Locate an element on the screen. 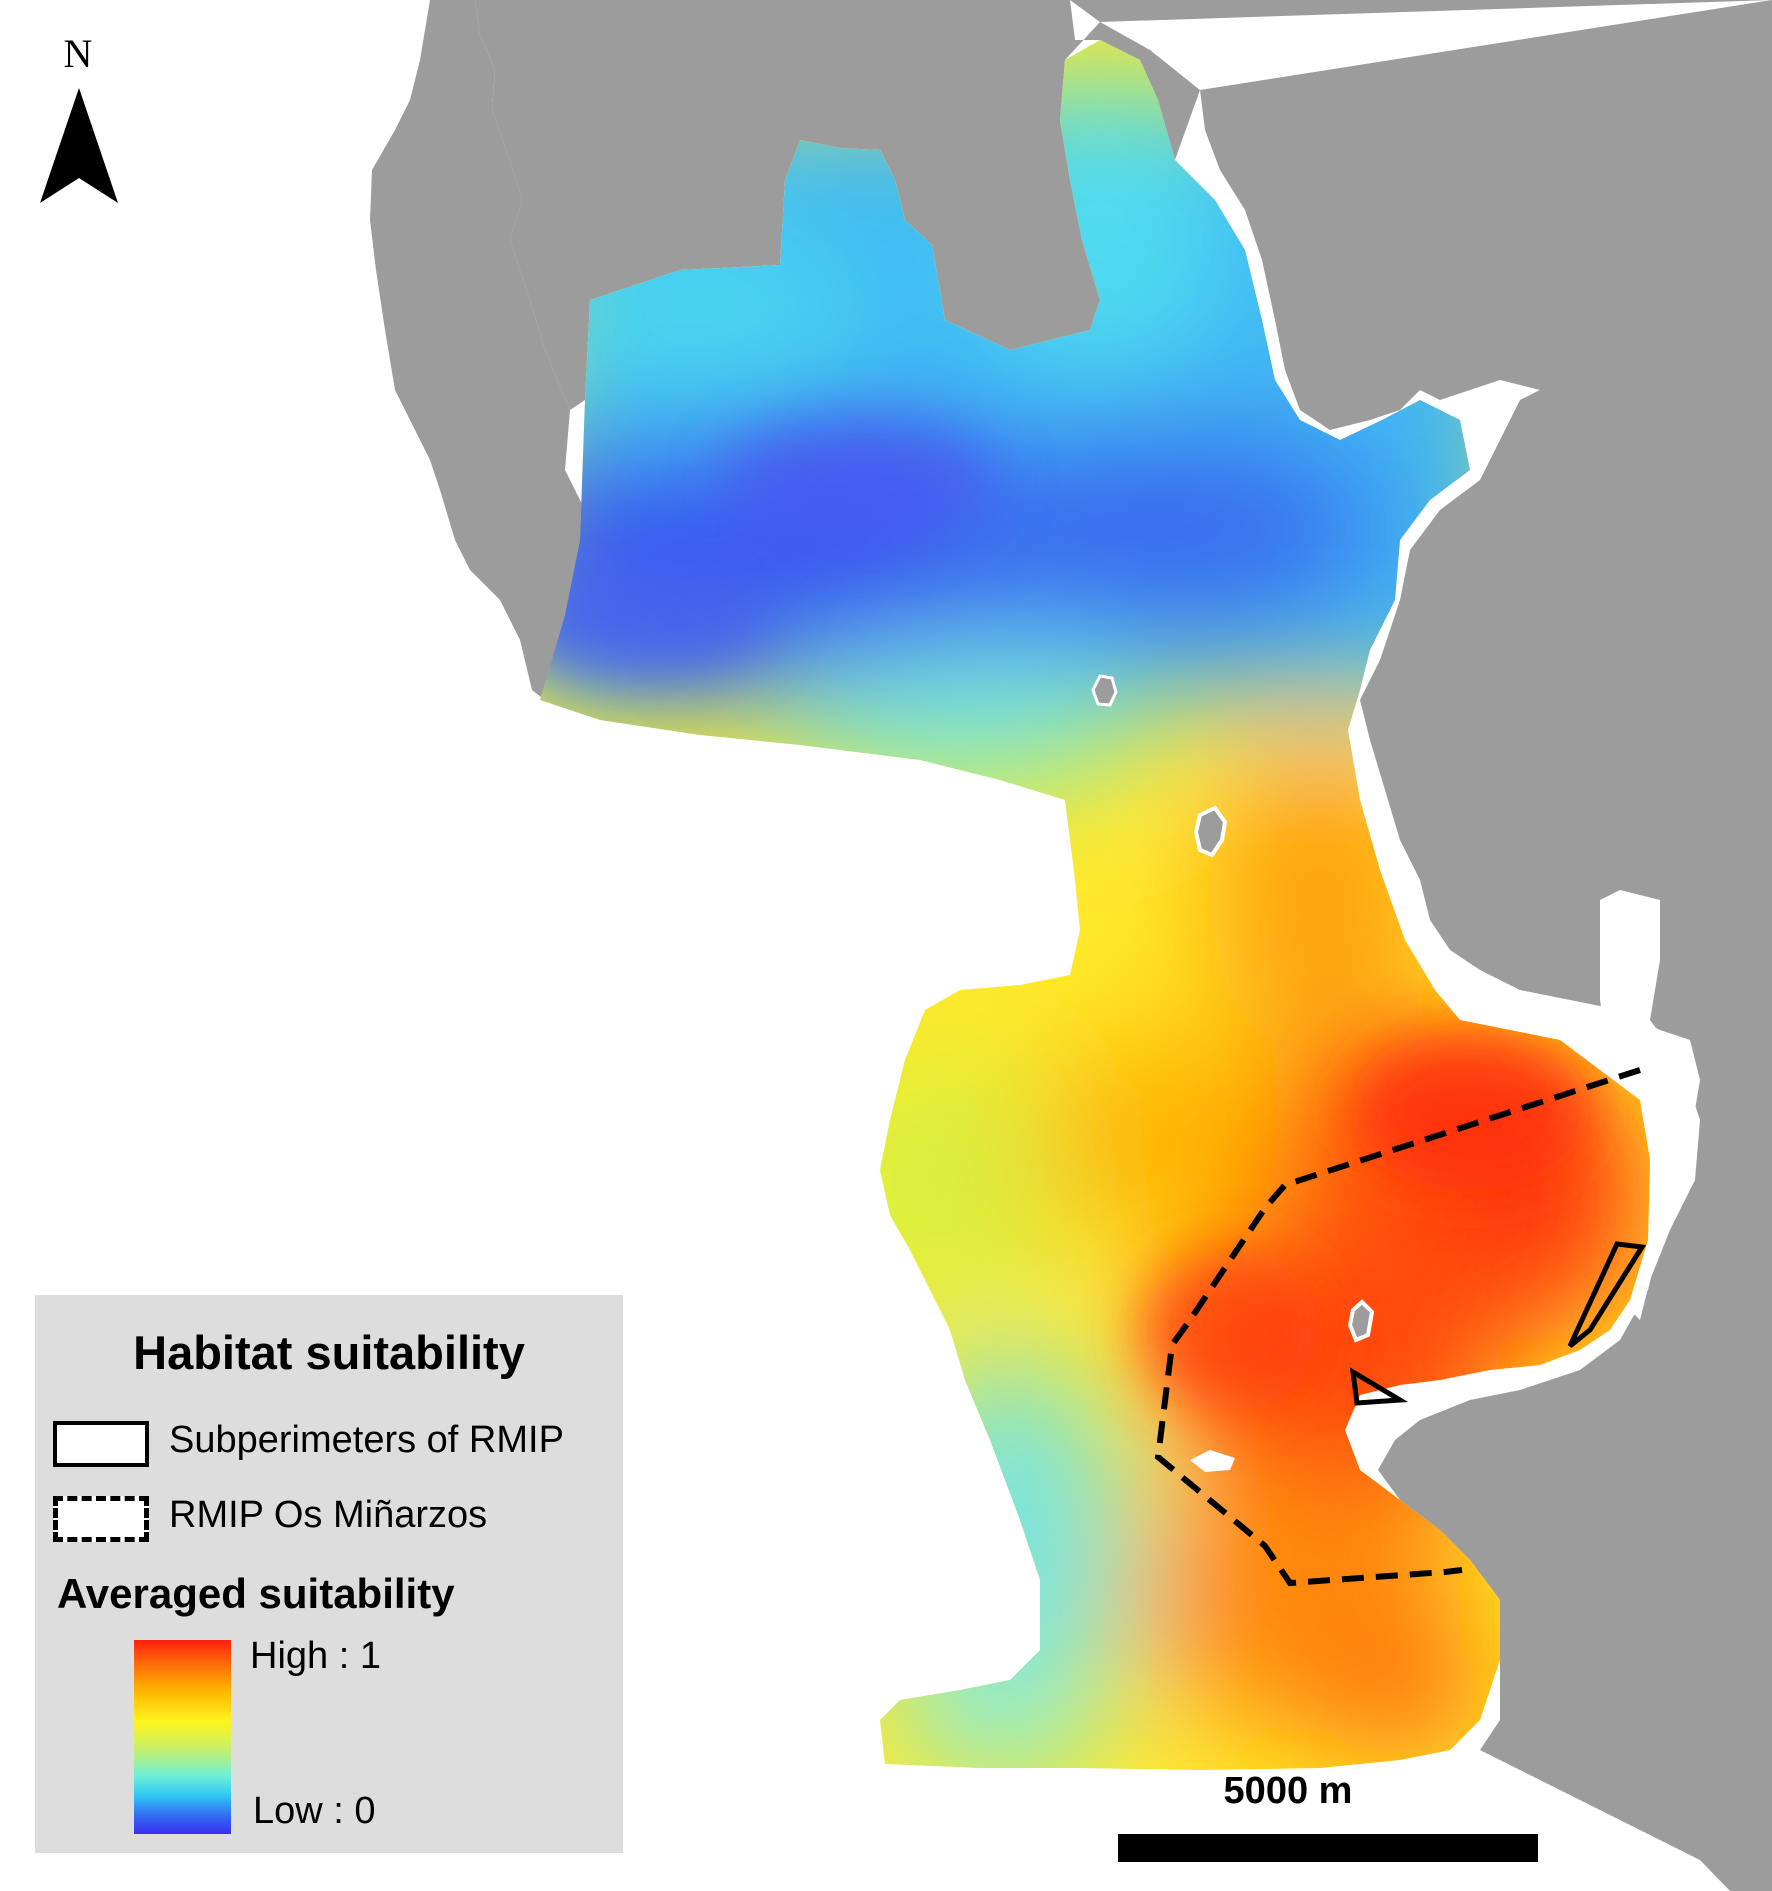 The height and width of the screenshot is (1891, 1772). ramp-low-label: Low : 0 is located at coordinates (314, 1811).